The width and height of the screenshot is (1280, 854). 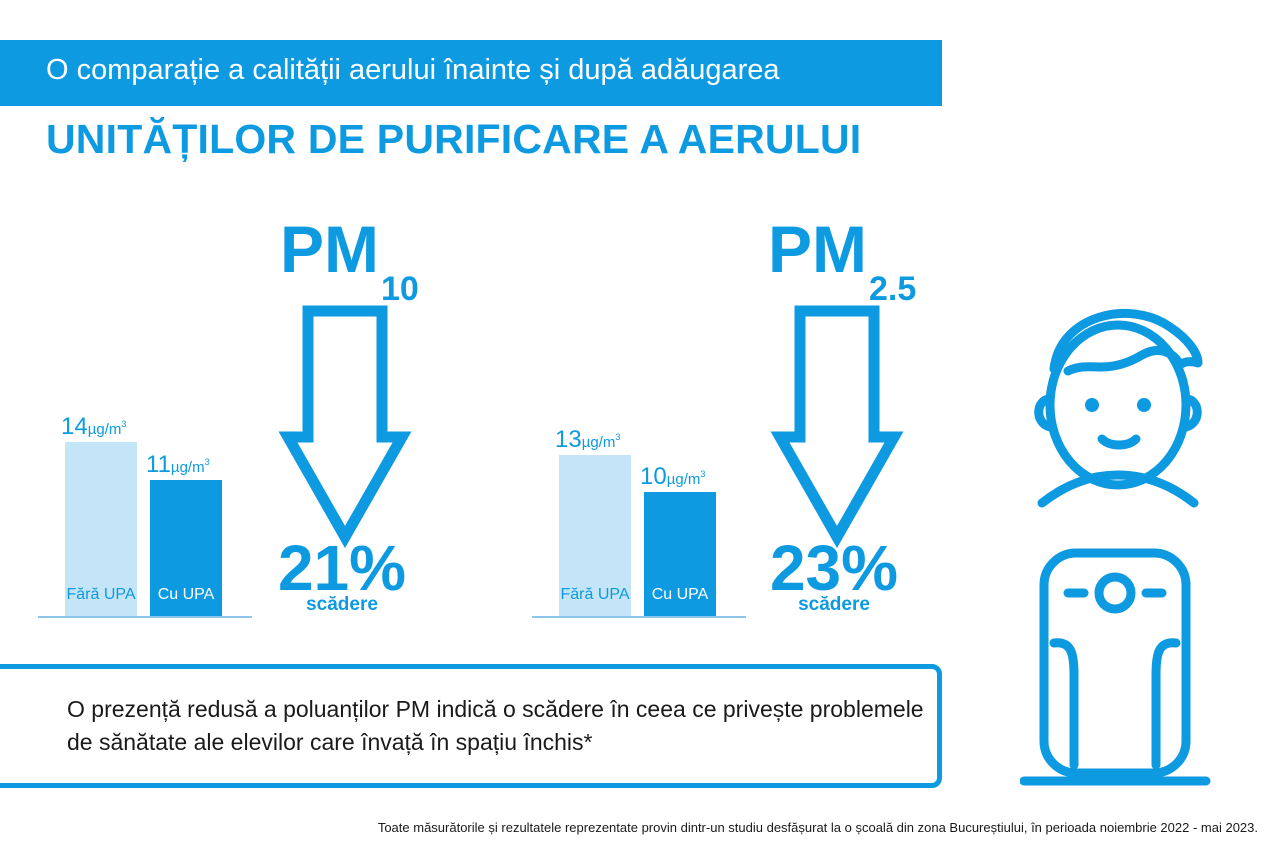 What do you see at coordinates (1115, 667) in the screenshot?
I see `air-purifier-icon` at bounding box center [1115, 667].